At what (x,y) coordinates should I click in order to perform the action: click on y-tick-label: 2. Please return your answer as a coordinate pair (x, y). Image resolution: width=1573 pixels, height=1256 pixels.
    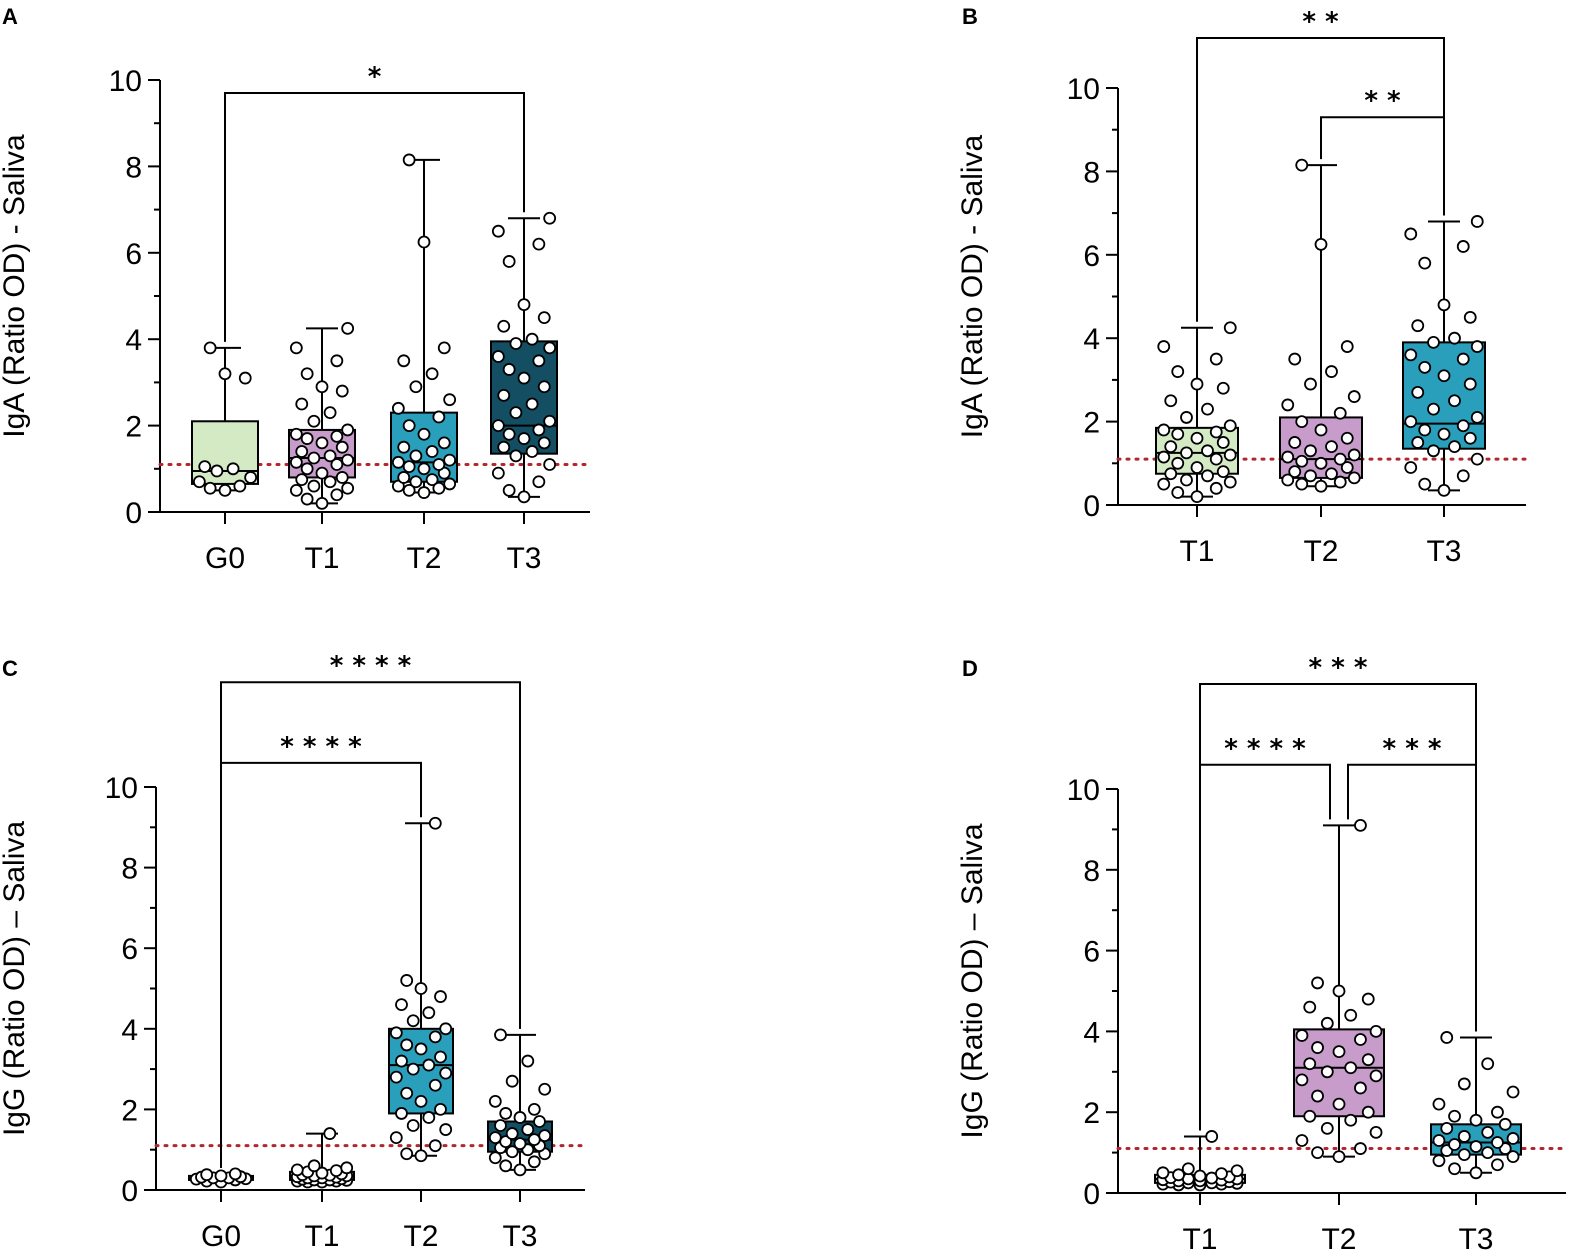
    Looking at the image, I should click on (129, 1110).